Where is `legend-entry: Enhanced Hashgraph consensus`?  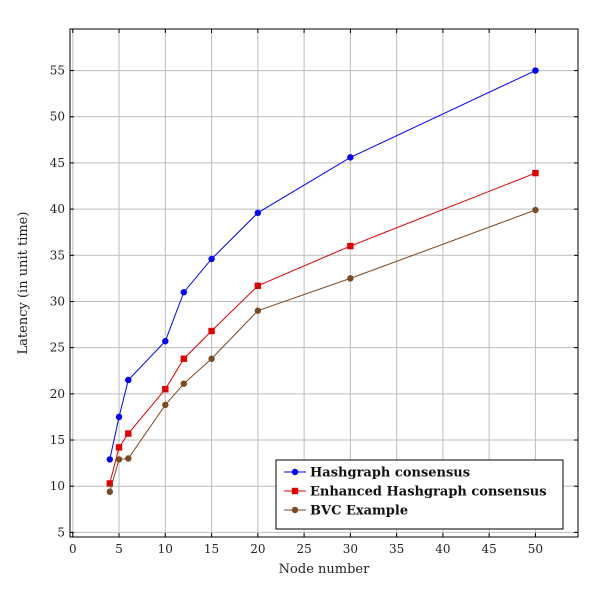 legend-entry: Enhanced Hashgraph consensus is located at coordinates (415, 492).